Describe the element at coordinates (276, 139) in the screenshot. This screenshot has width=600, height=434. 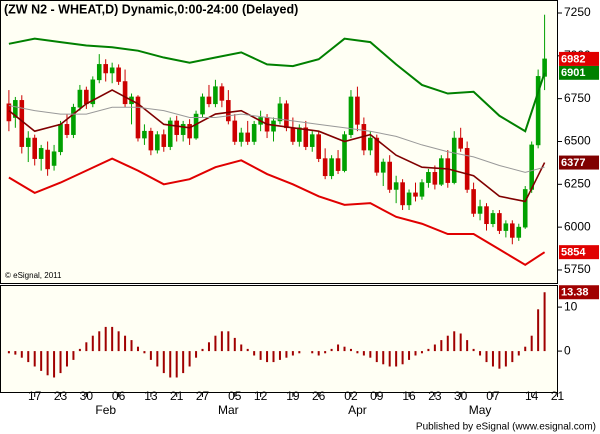
I see `indicator-line` at that location.